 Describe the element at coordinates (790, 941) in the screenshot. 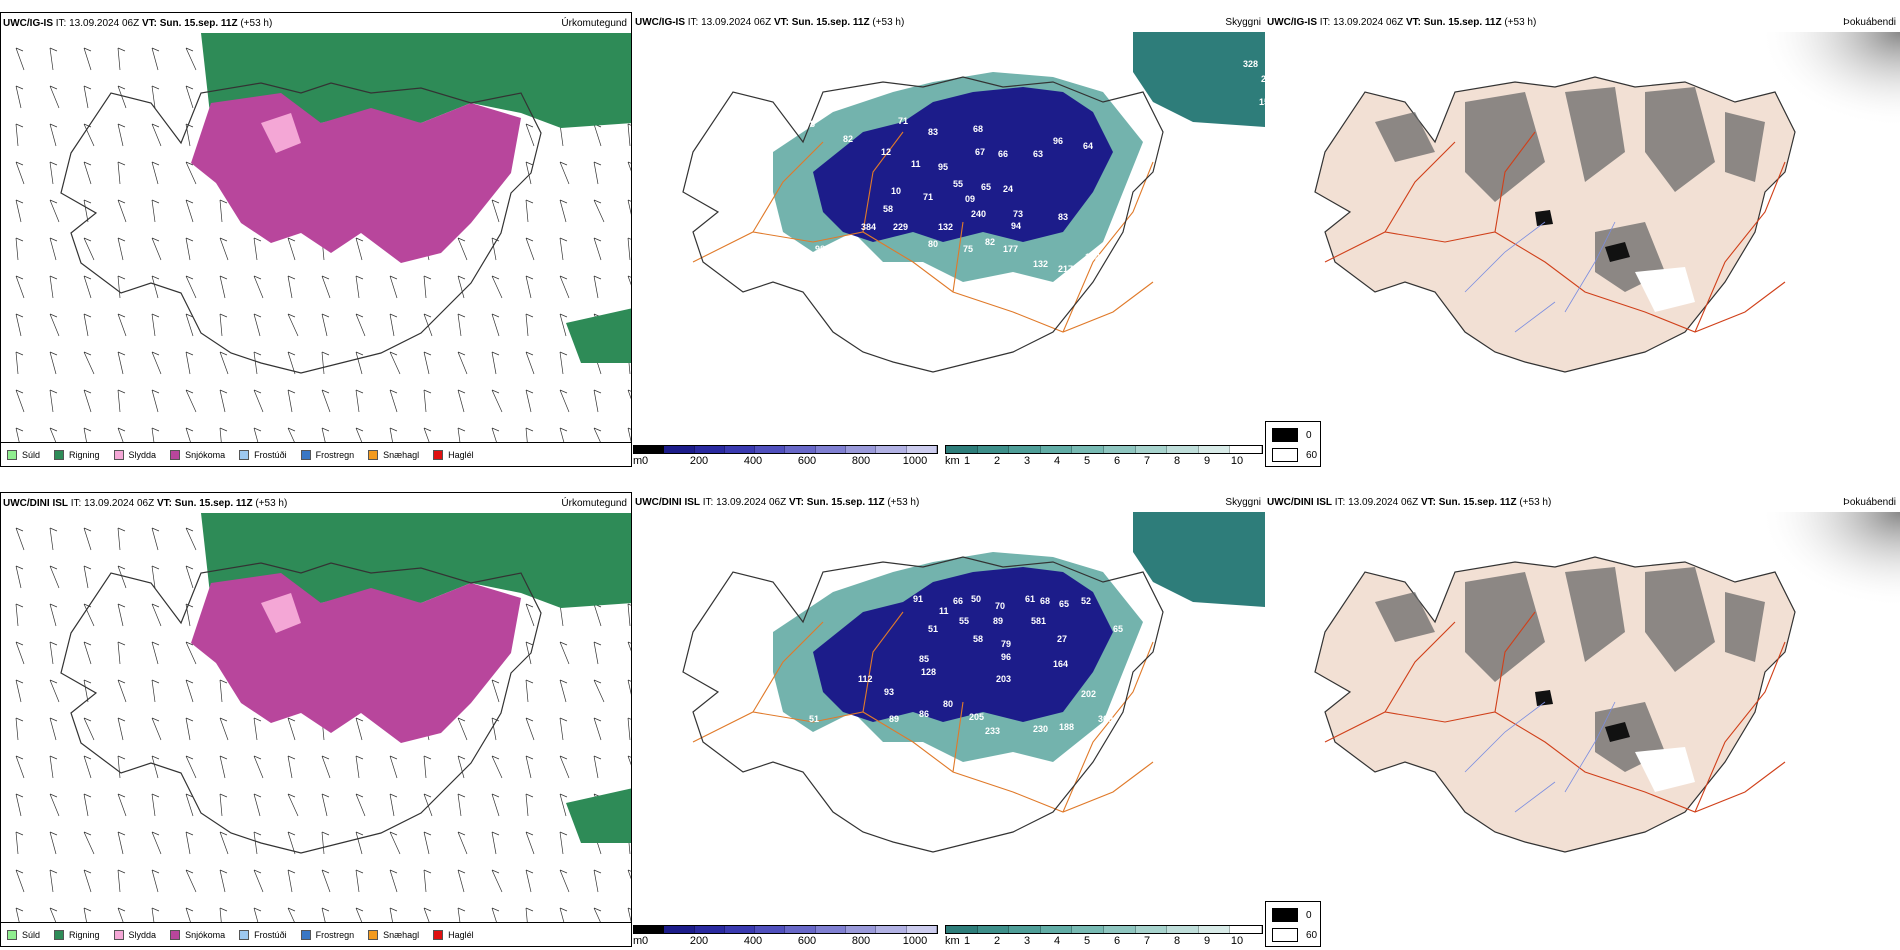

I see `height-ticks: 0 200 400 600 800 1000` at that location.